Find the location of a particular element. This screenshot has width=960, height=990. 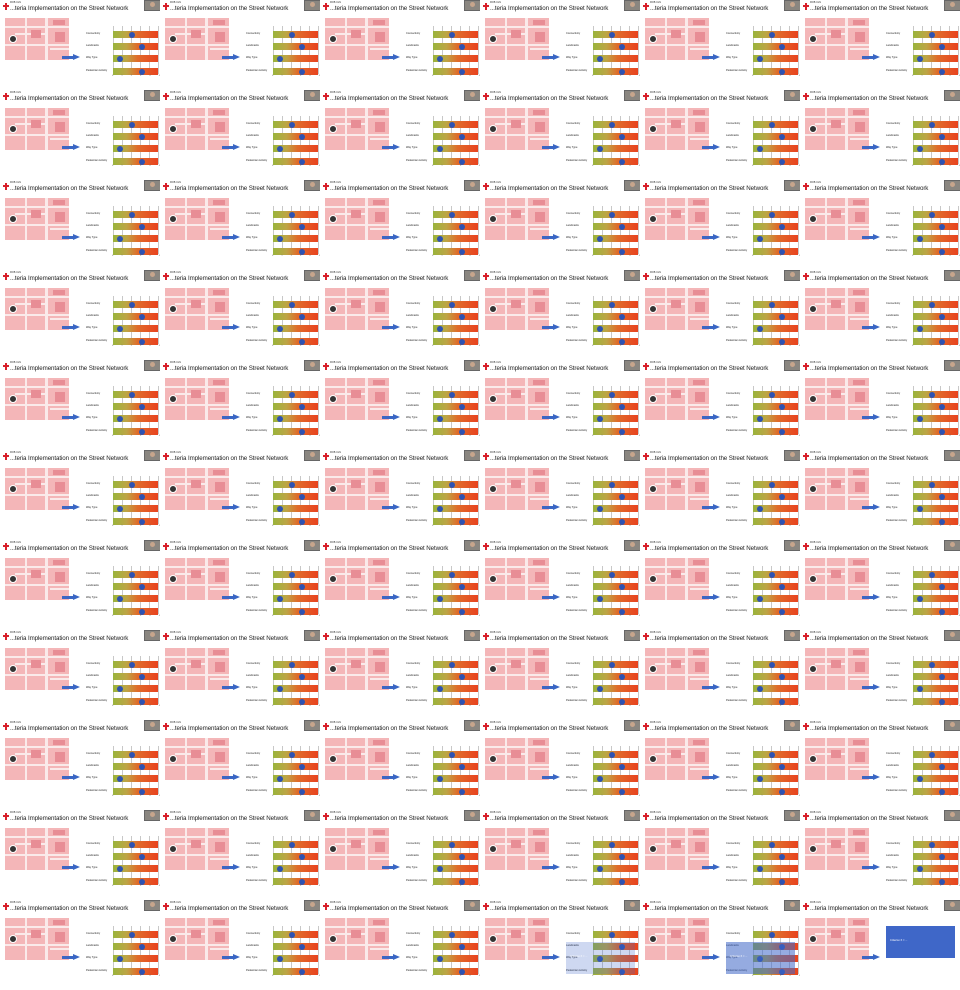

criterion-label: Pedestrian Activity is located at coordinates (897, 880).